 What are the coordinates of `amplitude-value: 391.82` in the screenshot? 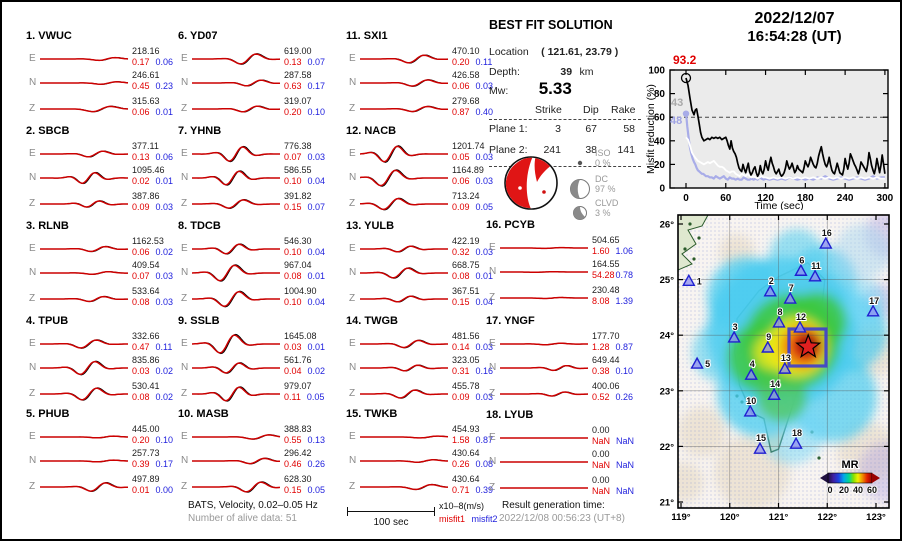 It's located at (298, 196).